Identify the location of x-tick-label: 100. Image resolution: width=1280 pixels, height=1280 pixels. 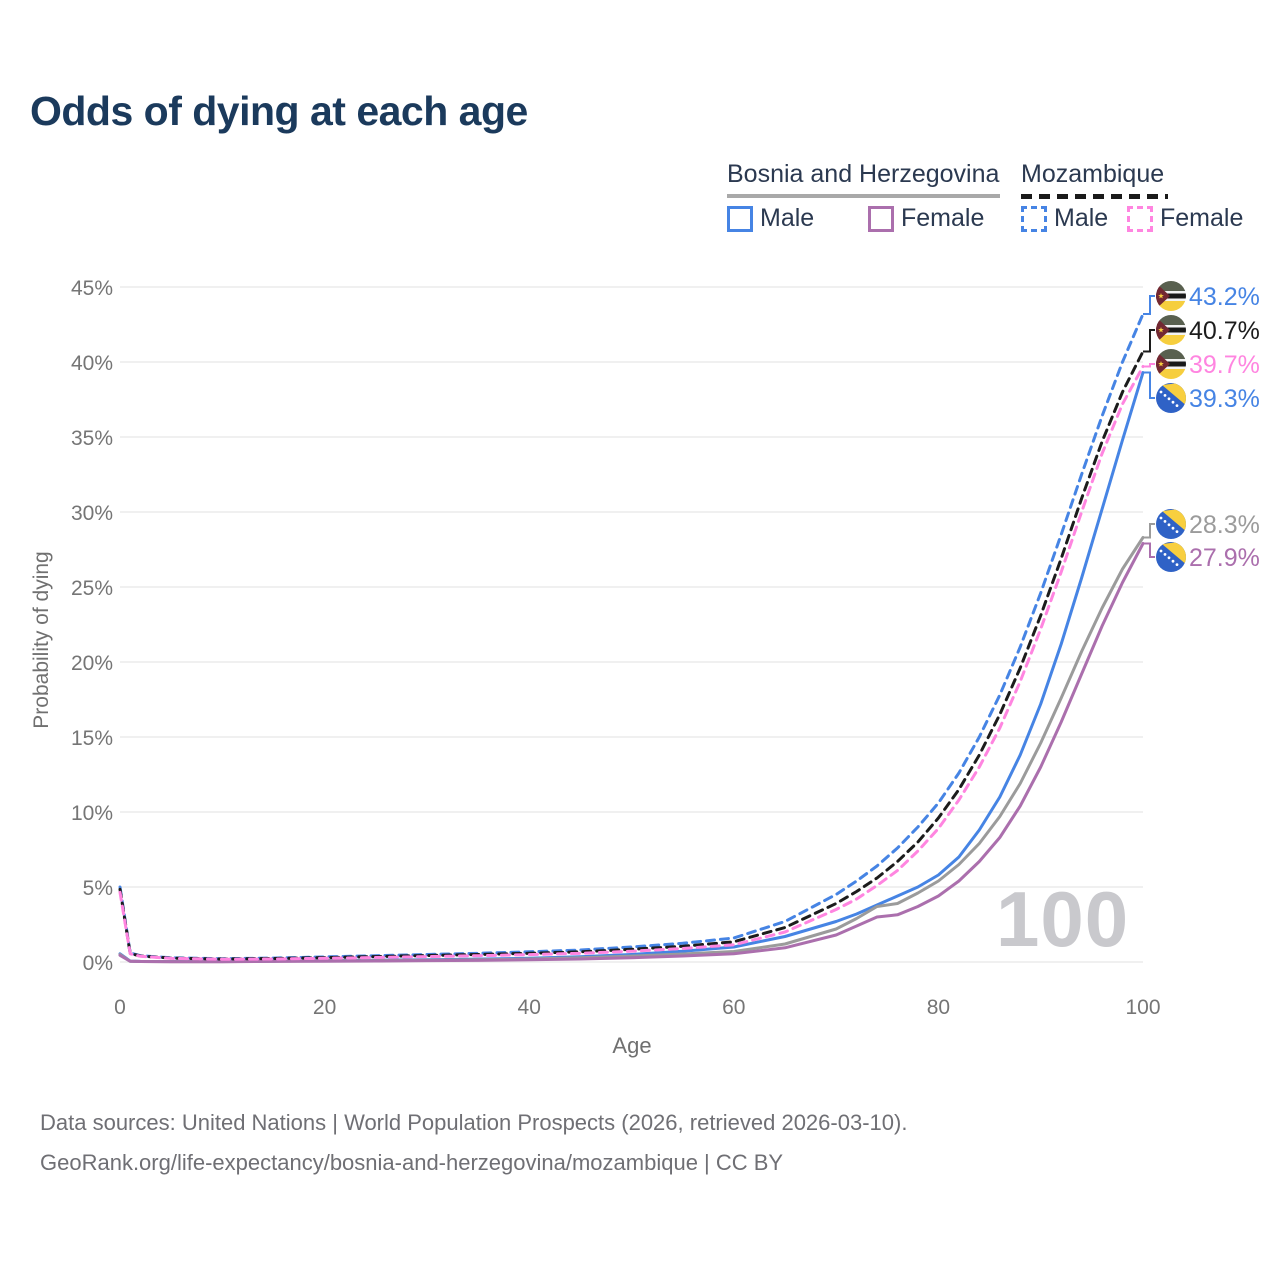
(1142, 1007).